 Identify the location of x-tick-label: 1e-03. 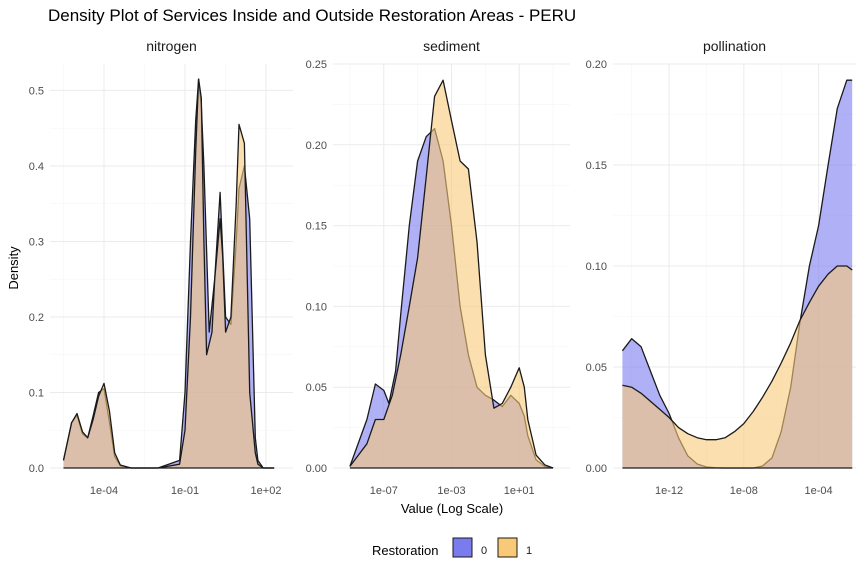
(451, 491).